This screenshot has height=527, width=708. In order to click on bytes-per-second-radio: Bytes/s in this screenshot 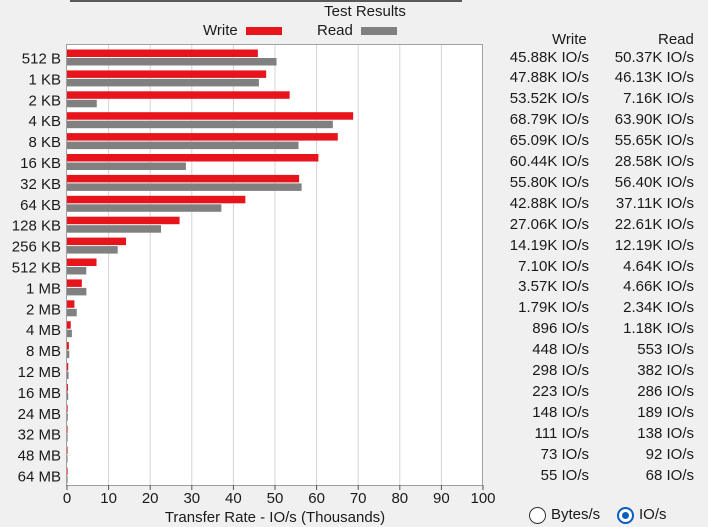, I will do `click(564, 515)`.